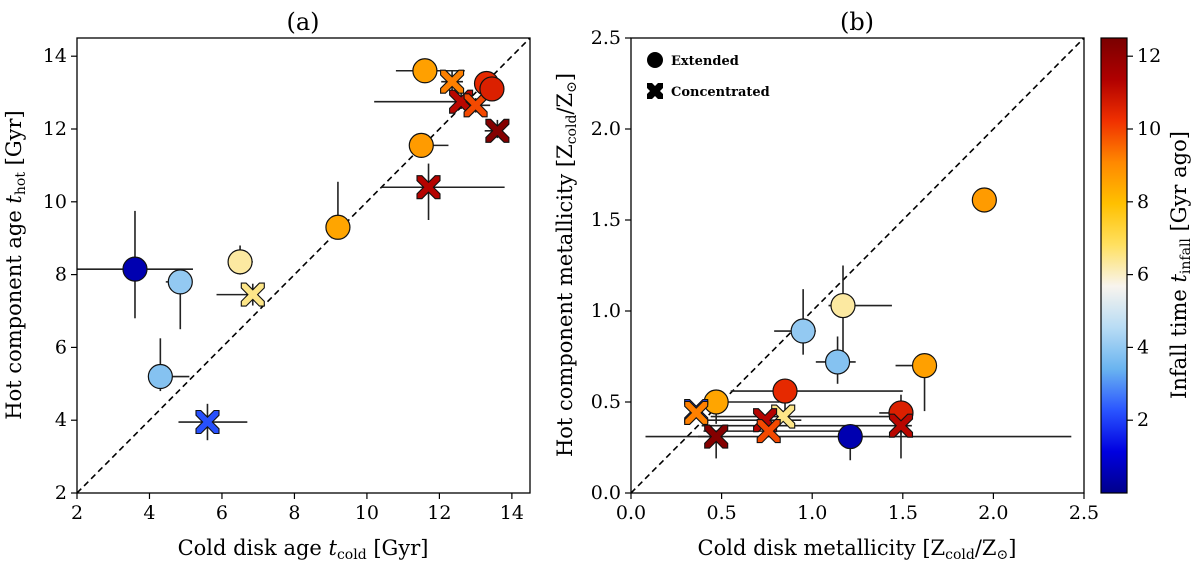 Image resolution: width=1200 pixels, height=565 pixels. Describe the element at coordinates (1143, 347) in the screenshot. I see `colorbar-tick-label: 4` at that location.